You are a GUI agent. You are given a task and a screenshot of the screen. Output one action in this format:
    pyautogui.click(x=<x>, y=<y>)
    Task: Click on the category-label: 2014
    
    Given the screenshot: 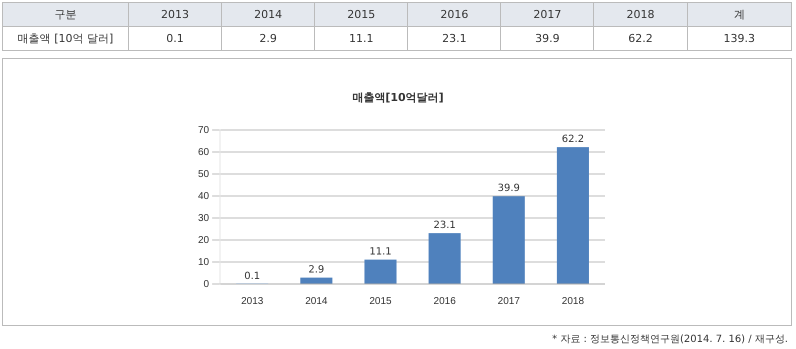 What is the action you would take?
    pyautogui.click(x=268, y=14)
    